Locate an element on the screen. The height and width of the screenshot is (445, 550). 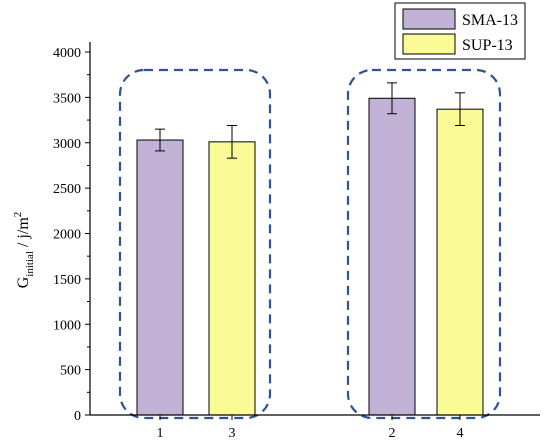
error-bars-layer is located at coordinates (310, 120).